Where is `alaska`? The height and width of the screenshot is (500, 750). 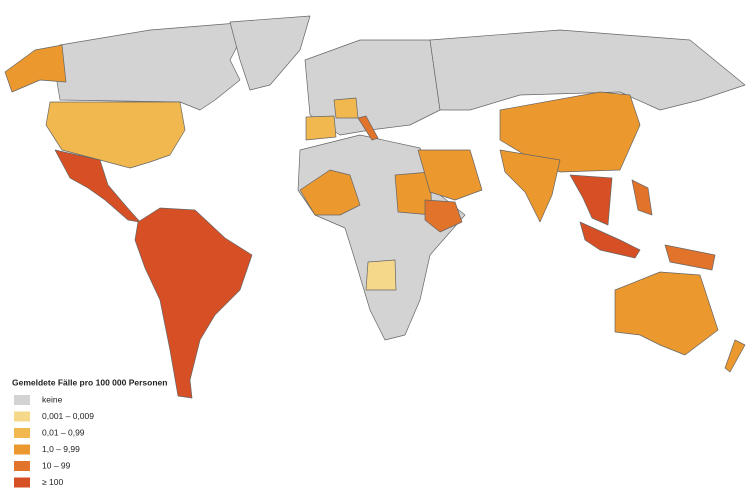 alaska is located at coordinates (35, 68).